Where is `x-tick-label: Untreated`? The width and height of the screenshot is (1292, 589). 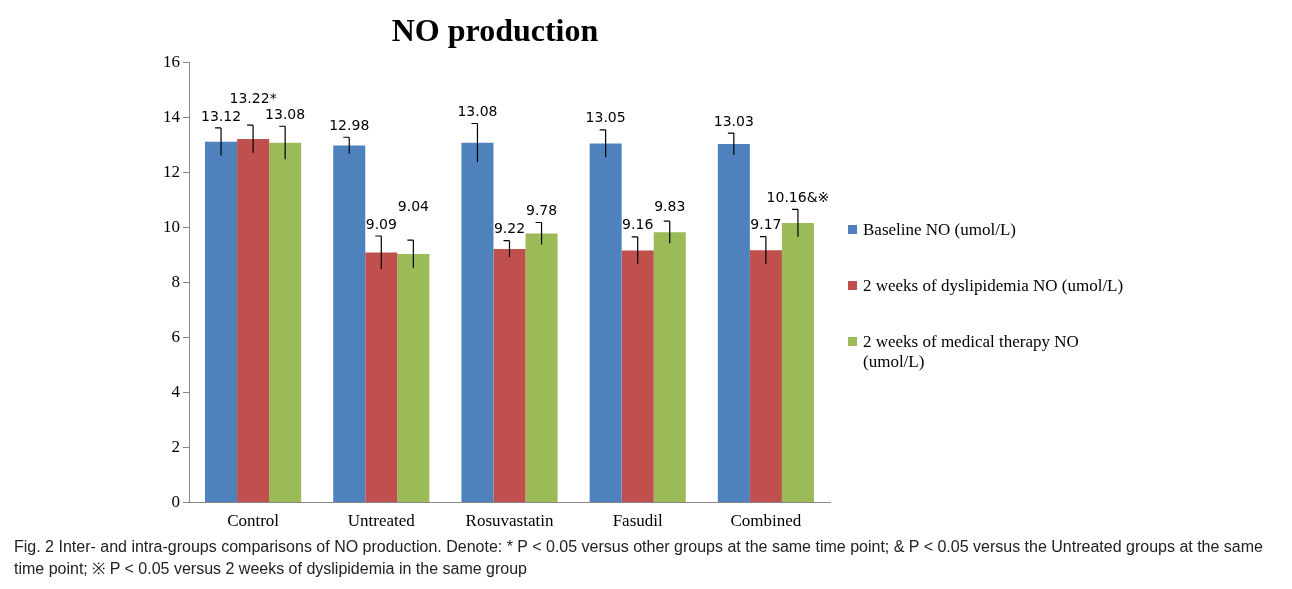 x-tick-label: Untreated is located at coordinates (381, 521).